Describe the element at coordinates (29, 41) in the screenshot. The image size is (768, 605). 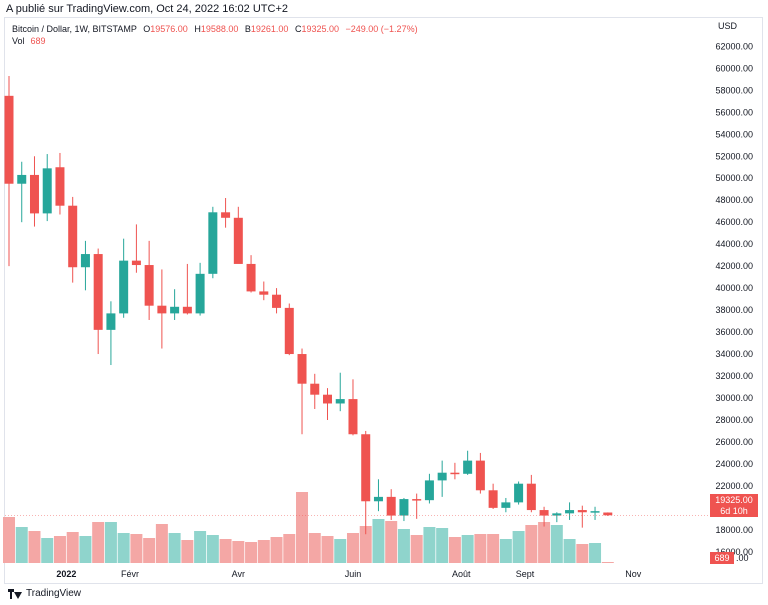
I see `volume-legend: Vol 689` at that location.